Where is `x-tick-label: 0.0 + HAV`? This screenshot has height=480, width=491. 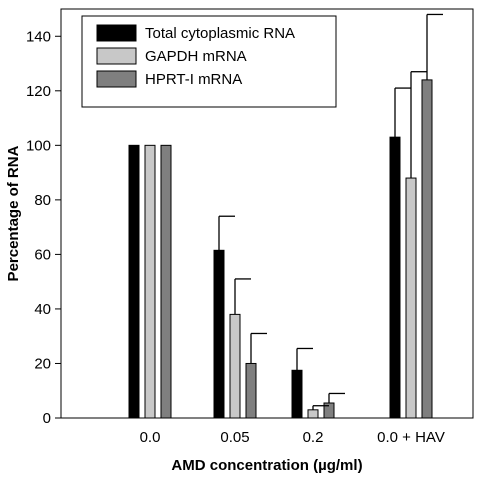
x-tick-label: 0.0 + HAV is located at coordinates (411, 437).